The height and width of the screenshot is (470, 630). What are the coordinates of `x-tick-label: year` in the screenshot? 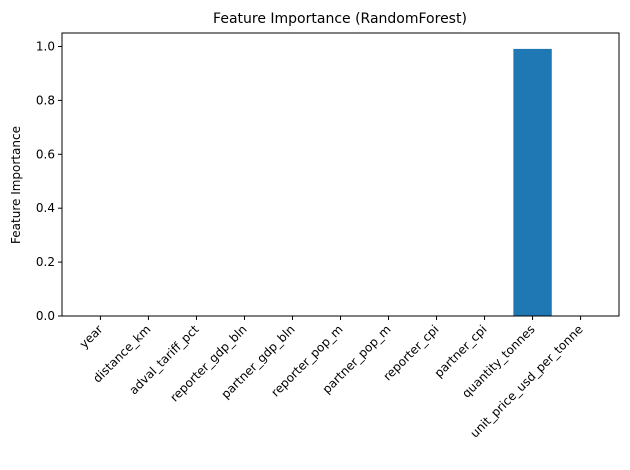 It's located at (91, 336).